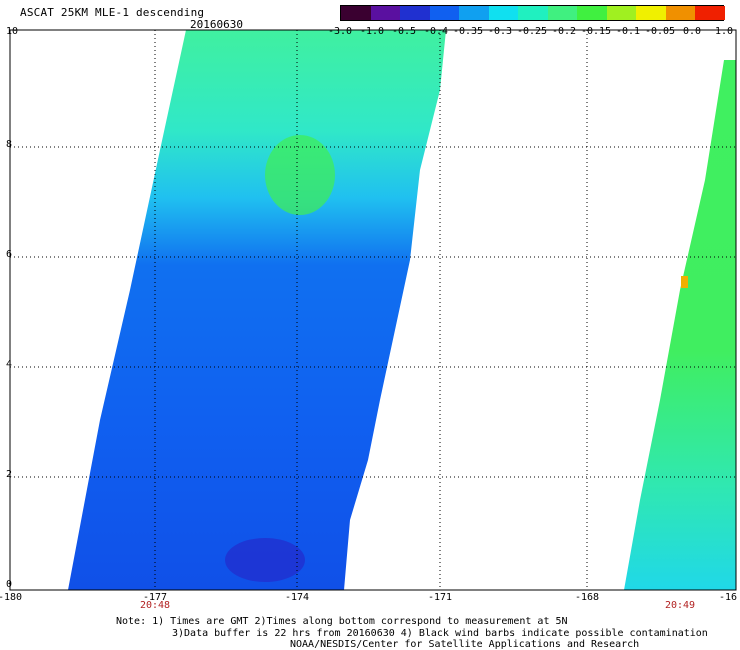 Image resolution: width=740 pixels, height=650 pixels. What do you see at coordinates (628, 31) in the screenshot?
I see `colorbar-tick-label: -0.1` at bounding box center [628, 31].